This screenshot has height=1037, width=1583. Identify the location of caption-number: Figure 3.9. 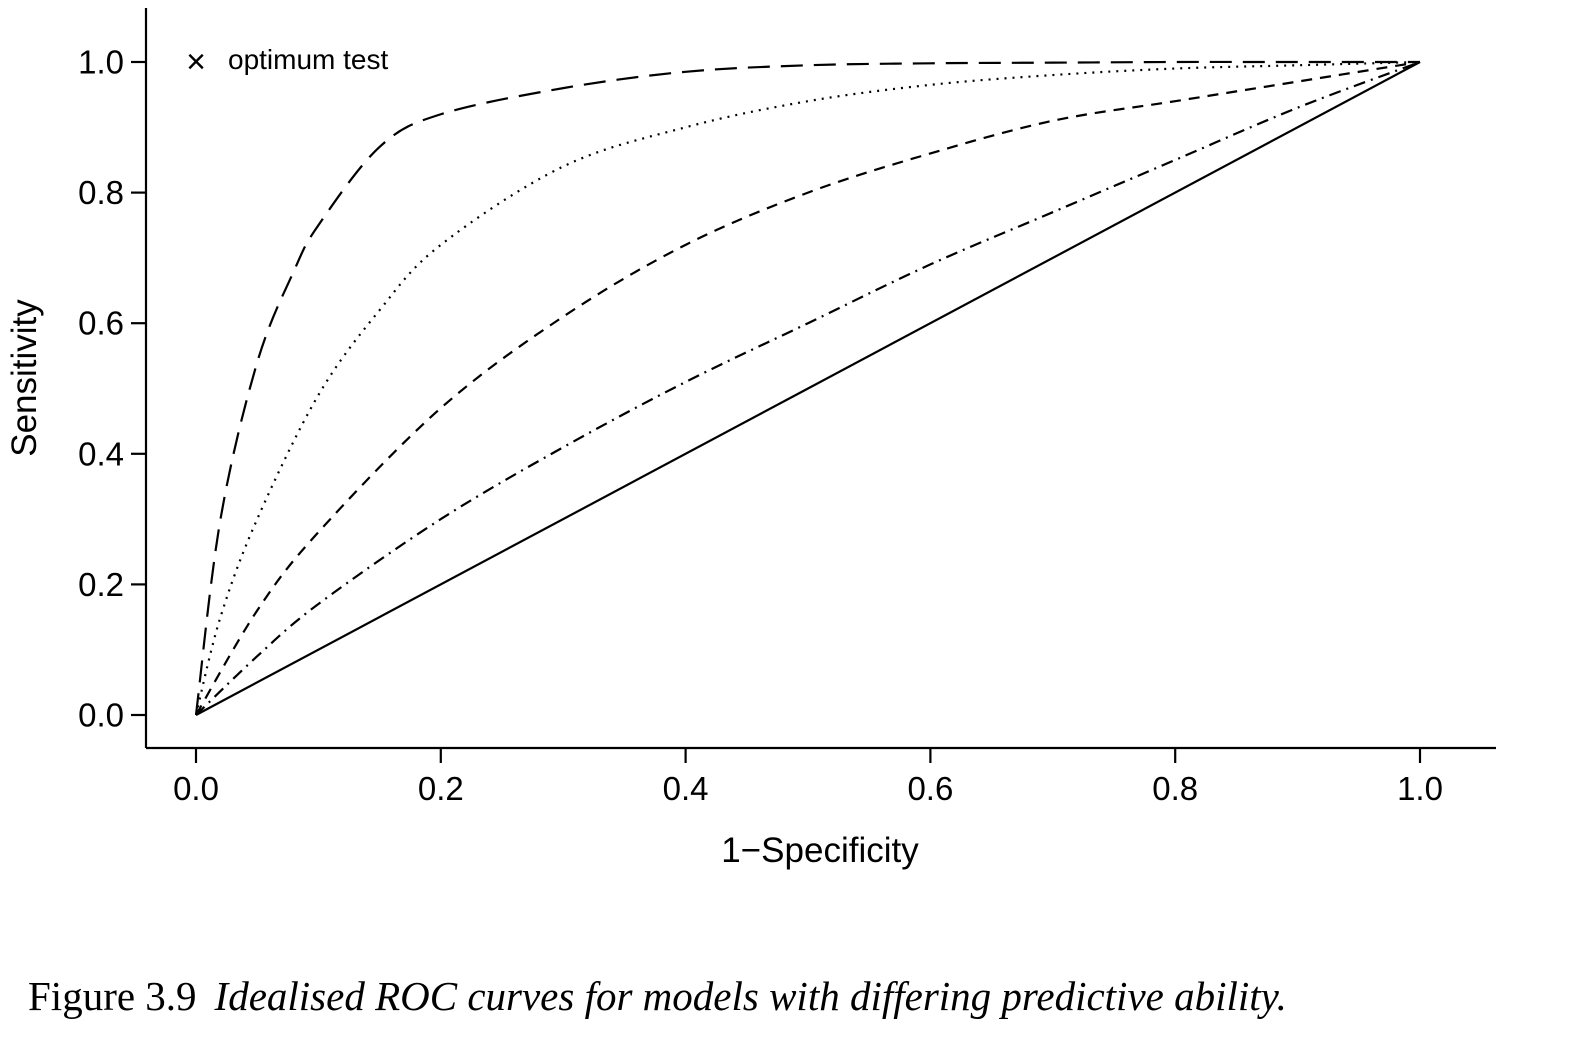
(112, 996).